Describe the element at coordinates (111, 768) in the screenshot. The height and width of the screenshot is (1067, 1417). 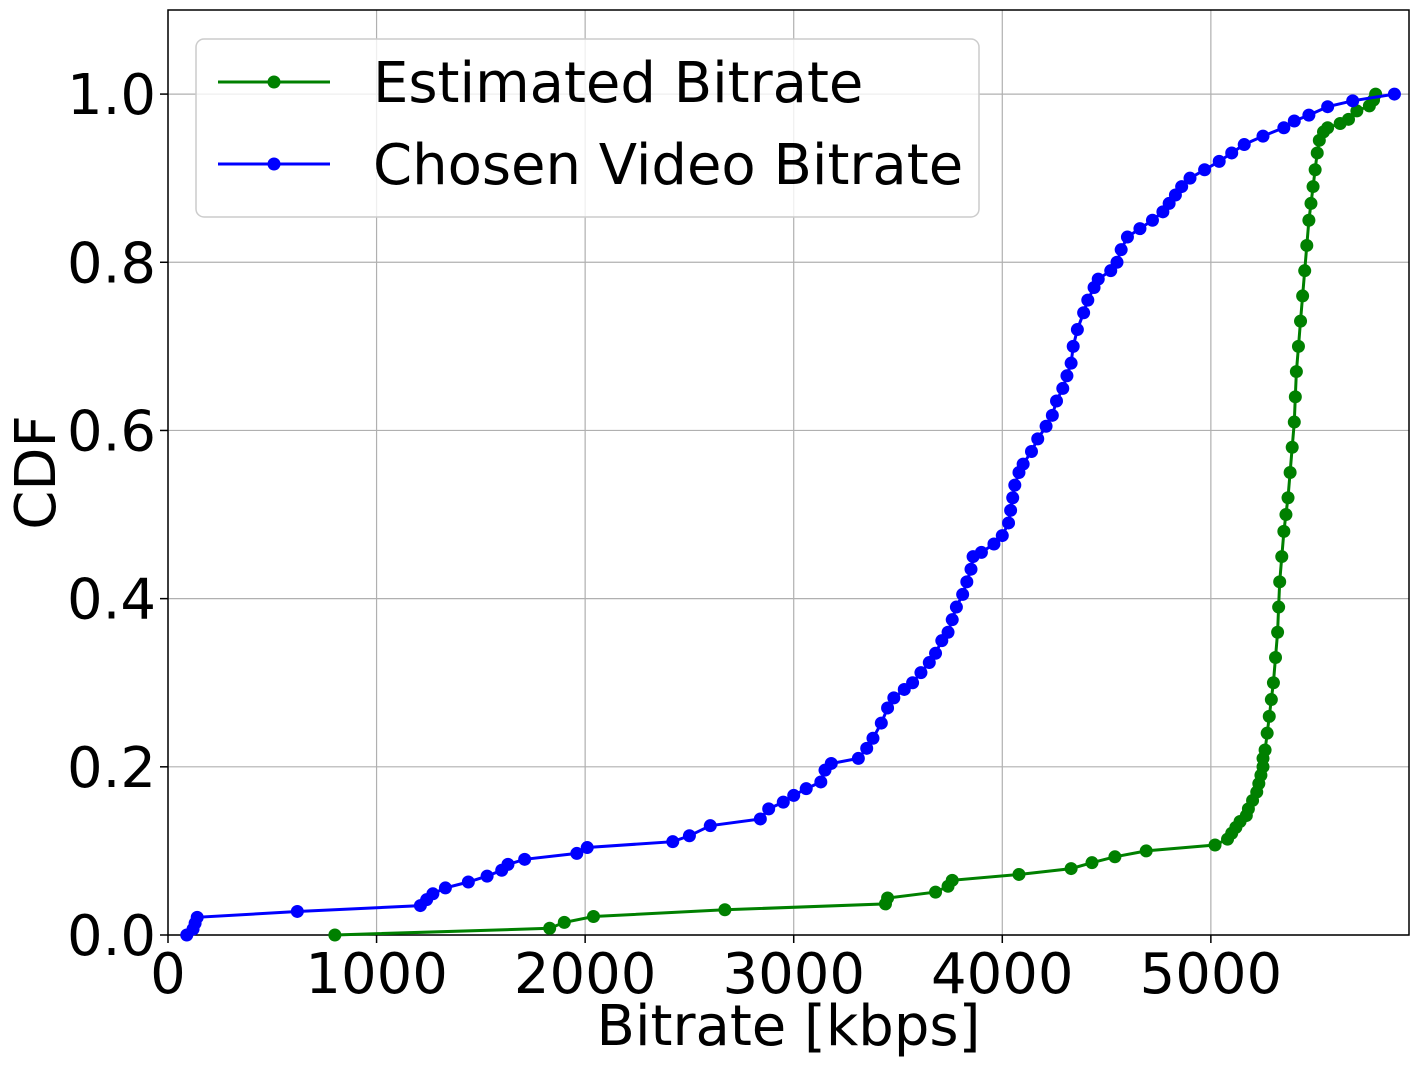
I see `y-tick-label: 0.2` at that location.